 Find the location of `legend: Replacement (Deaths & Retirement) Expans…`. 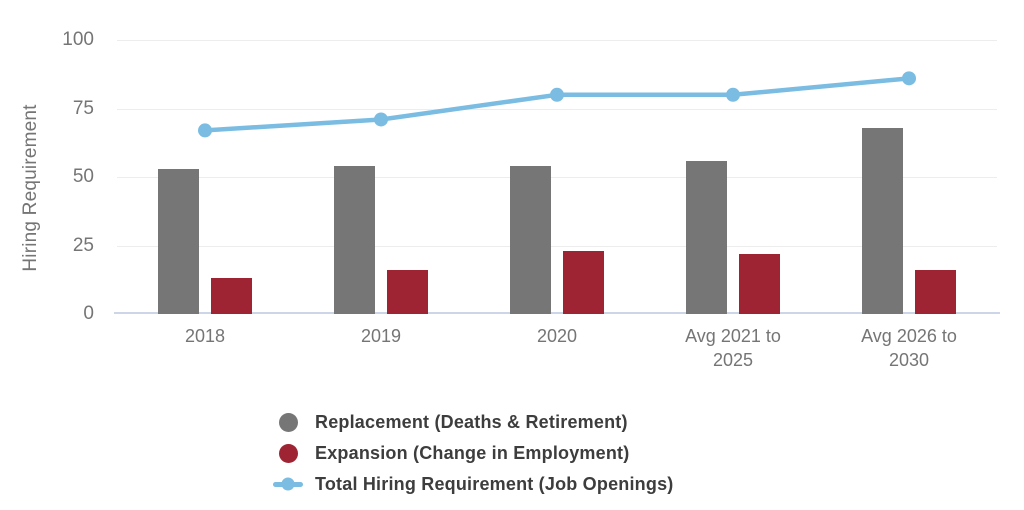

legend: Replacement (Deaths & Retirement) Expans… is located at coordinates (472, 457).